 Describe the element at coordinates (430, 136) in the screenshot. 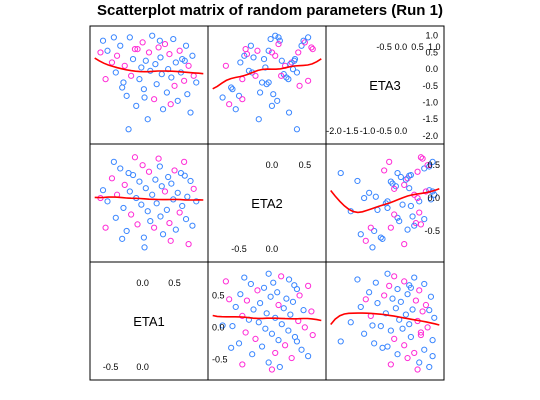

I see `tick-label: -2.0` at that location.